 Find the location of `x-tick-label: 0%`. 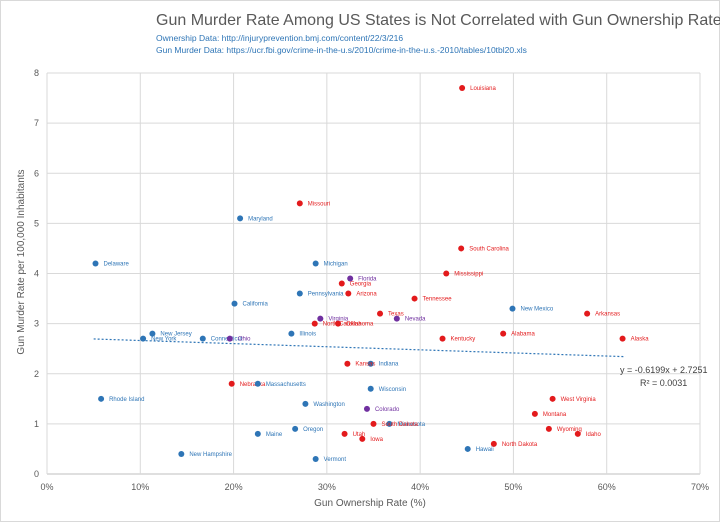

x-tick-label: 0% is located at coordinates (46, 487).